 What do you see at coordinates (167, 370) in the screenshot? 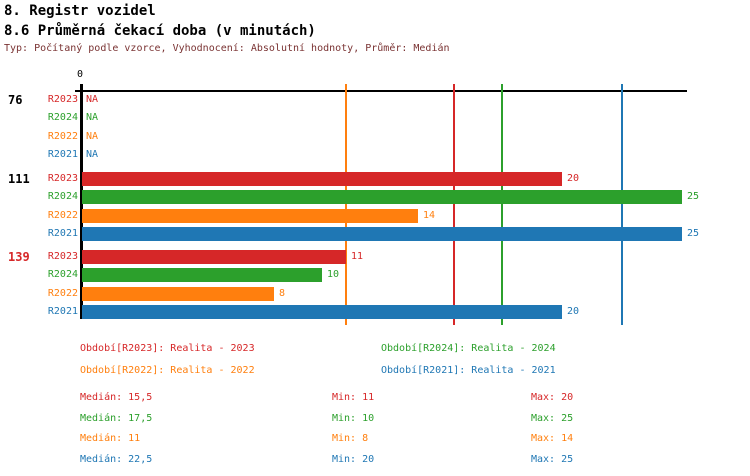
I see `legend-item-r2022: Období[R2022]: Realita - 2022` at bounding box center [167, 370].